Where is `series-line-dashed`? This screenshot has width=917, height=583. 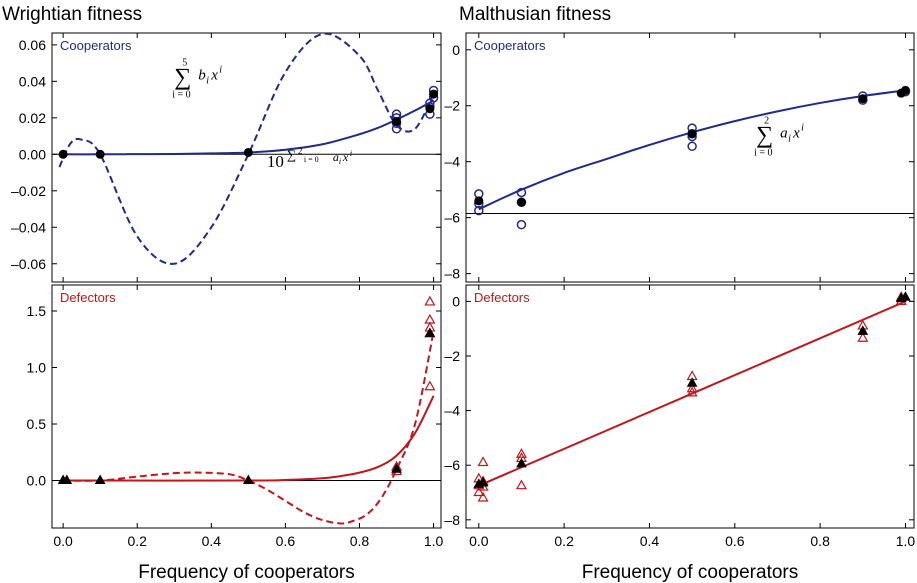
series-line-dashed is located at coordinates (249, 428).